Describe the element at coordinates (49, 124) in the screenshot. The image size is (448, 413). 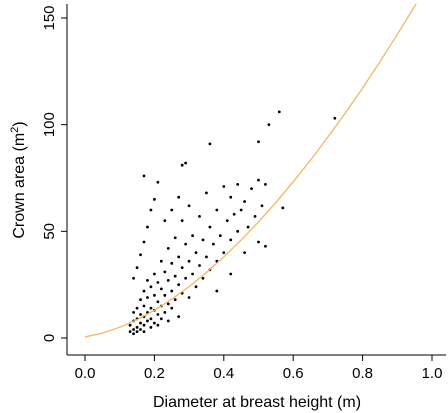
I see `y-tick-label: 100` at that location.